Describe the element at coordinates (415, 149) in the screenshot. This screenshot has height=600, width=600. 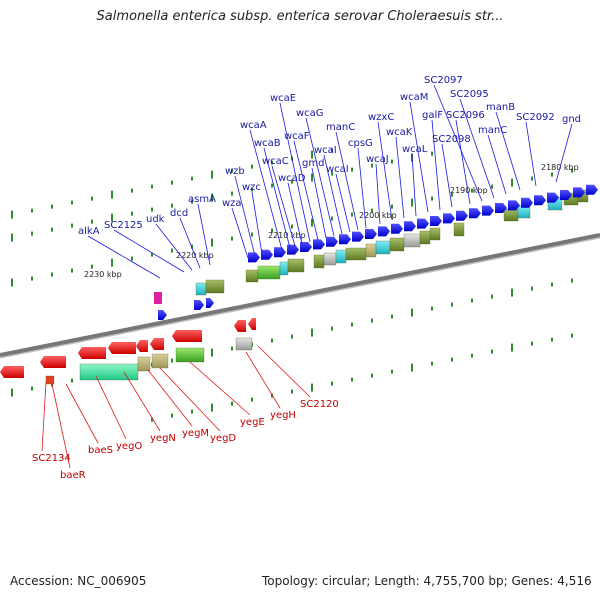
I see `gene-label: wcaL` at that location.